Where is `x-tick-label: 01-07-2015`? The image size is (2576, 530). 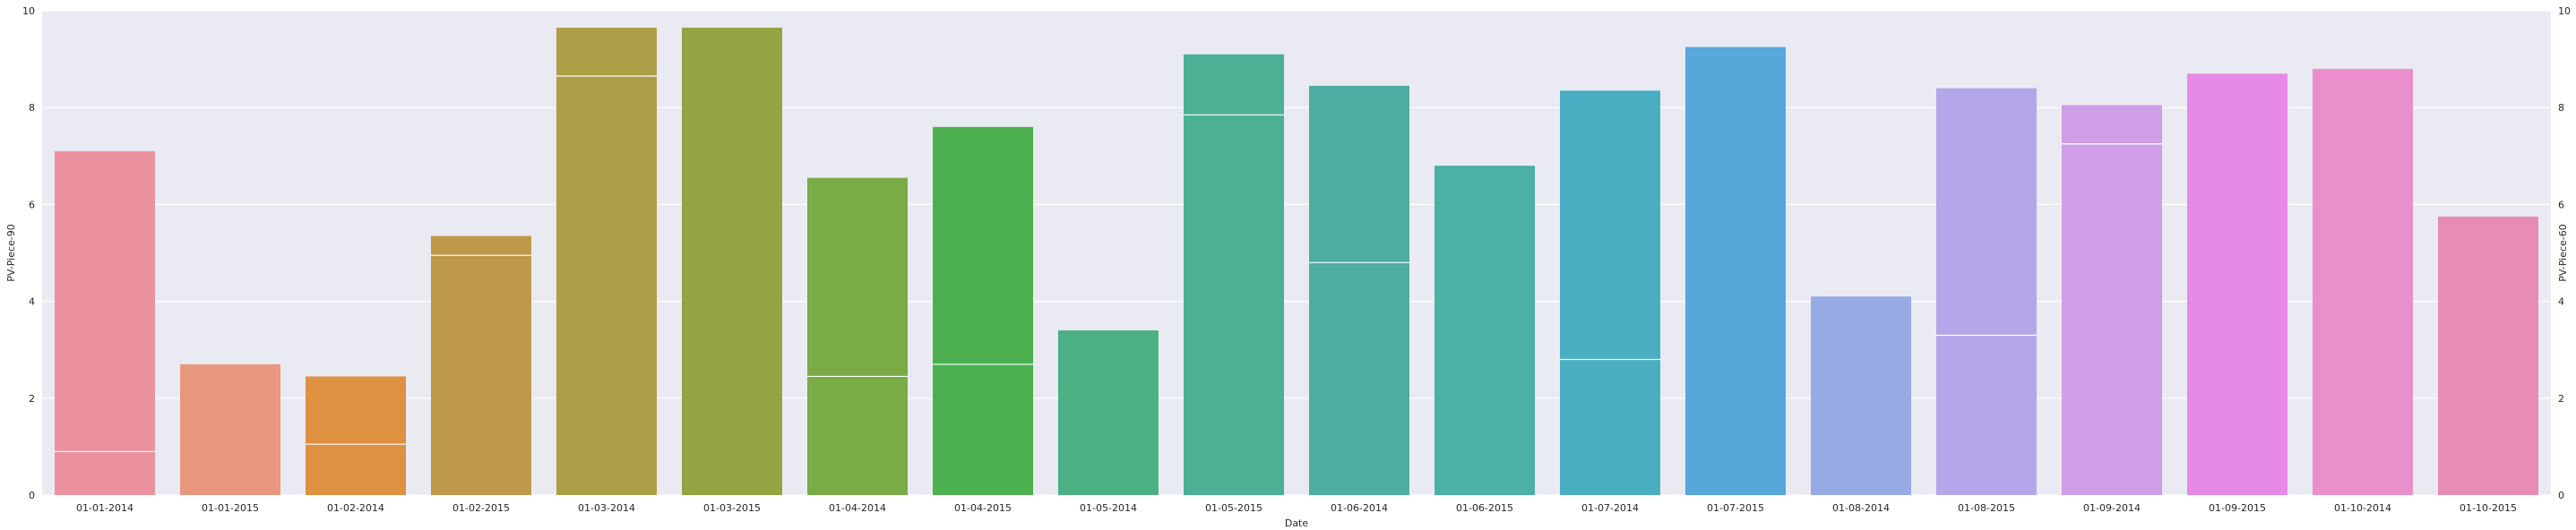 x-tick-label: 01-07-2015 is located at coordinates (1736, 508).